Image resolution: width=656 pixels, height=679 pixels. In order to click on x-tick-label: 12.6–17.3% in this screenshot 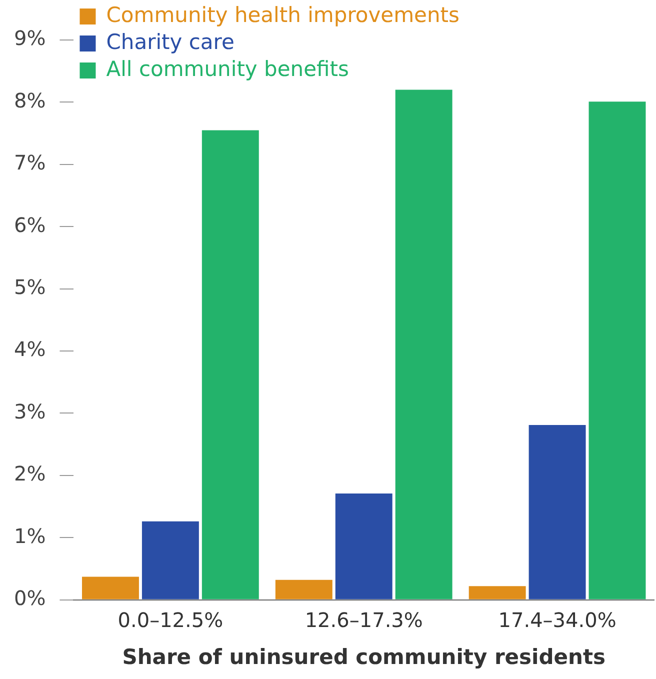, I will do `click(363, 620)`.